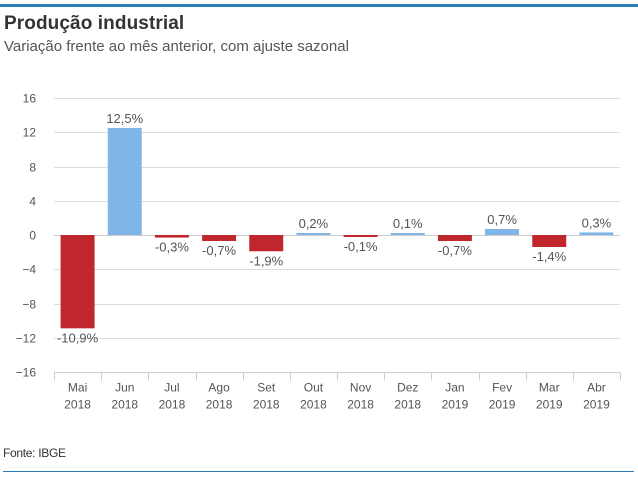  What do you see at coordinates (266, 388) in the screenshot?
I see `x-tick-label-month: Set` at bounding box center [266, 388].